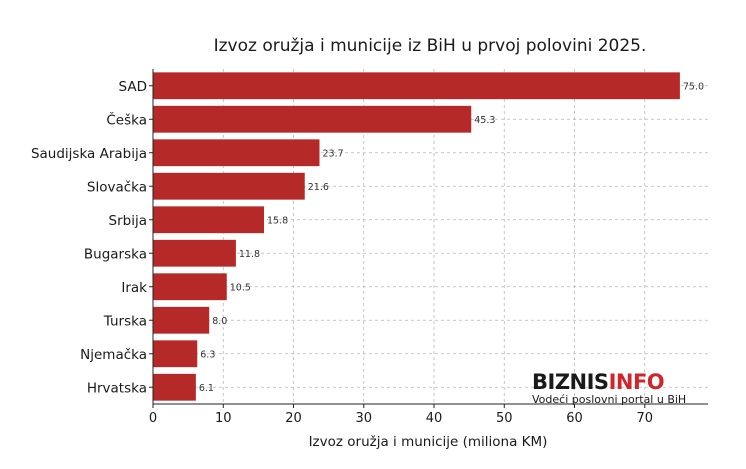 The width and height of the screenshot is (746, 469). What do you see at coordinates (363, 418) in the screenshot?
I see `x-tick-label: 30` at bounding box center [363, 418].